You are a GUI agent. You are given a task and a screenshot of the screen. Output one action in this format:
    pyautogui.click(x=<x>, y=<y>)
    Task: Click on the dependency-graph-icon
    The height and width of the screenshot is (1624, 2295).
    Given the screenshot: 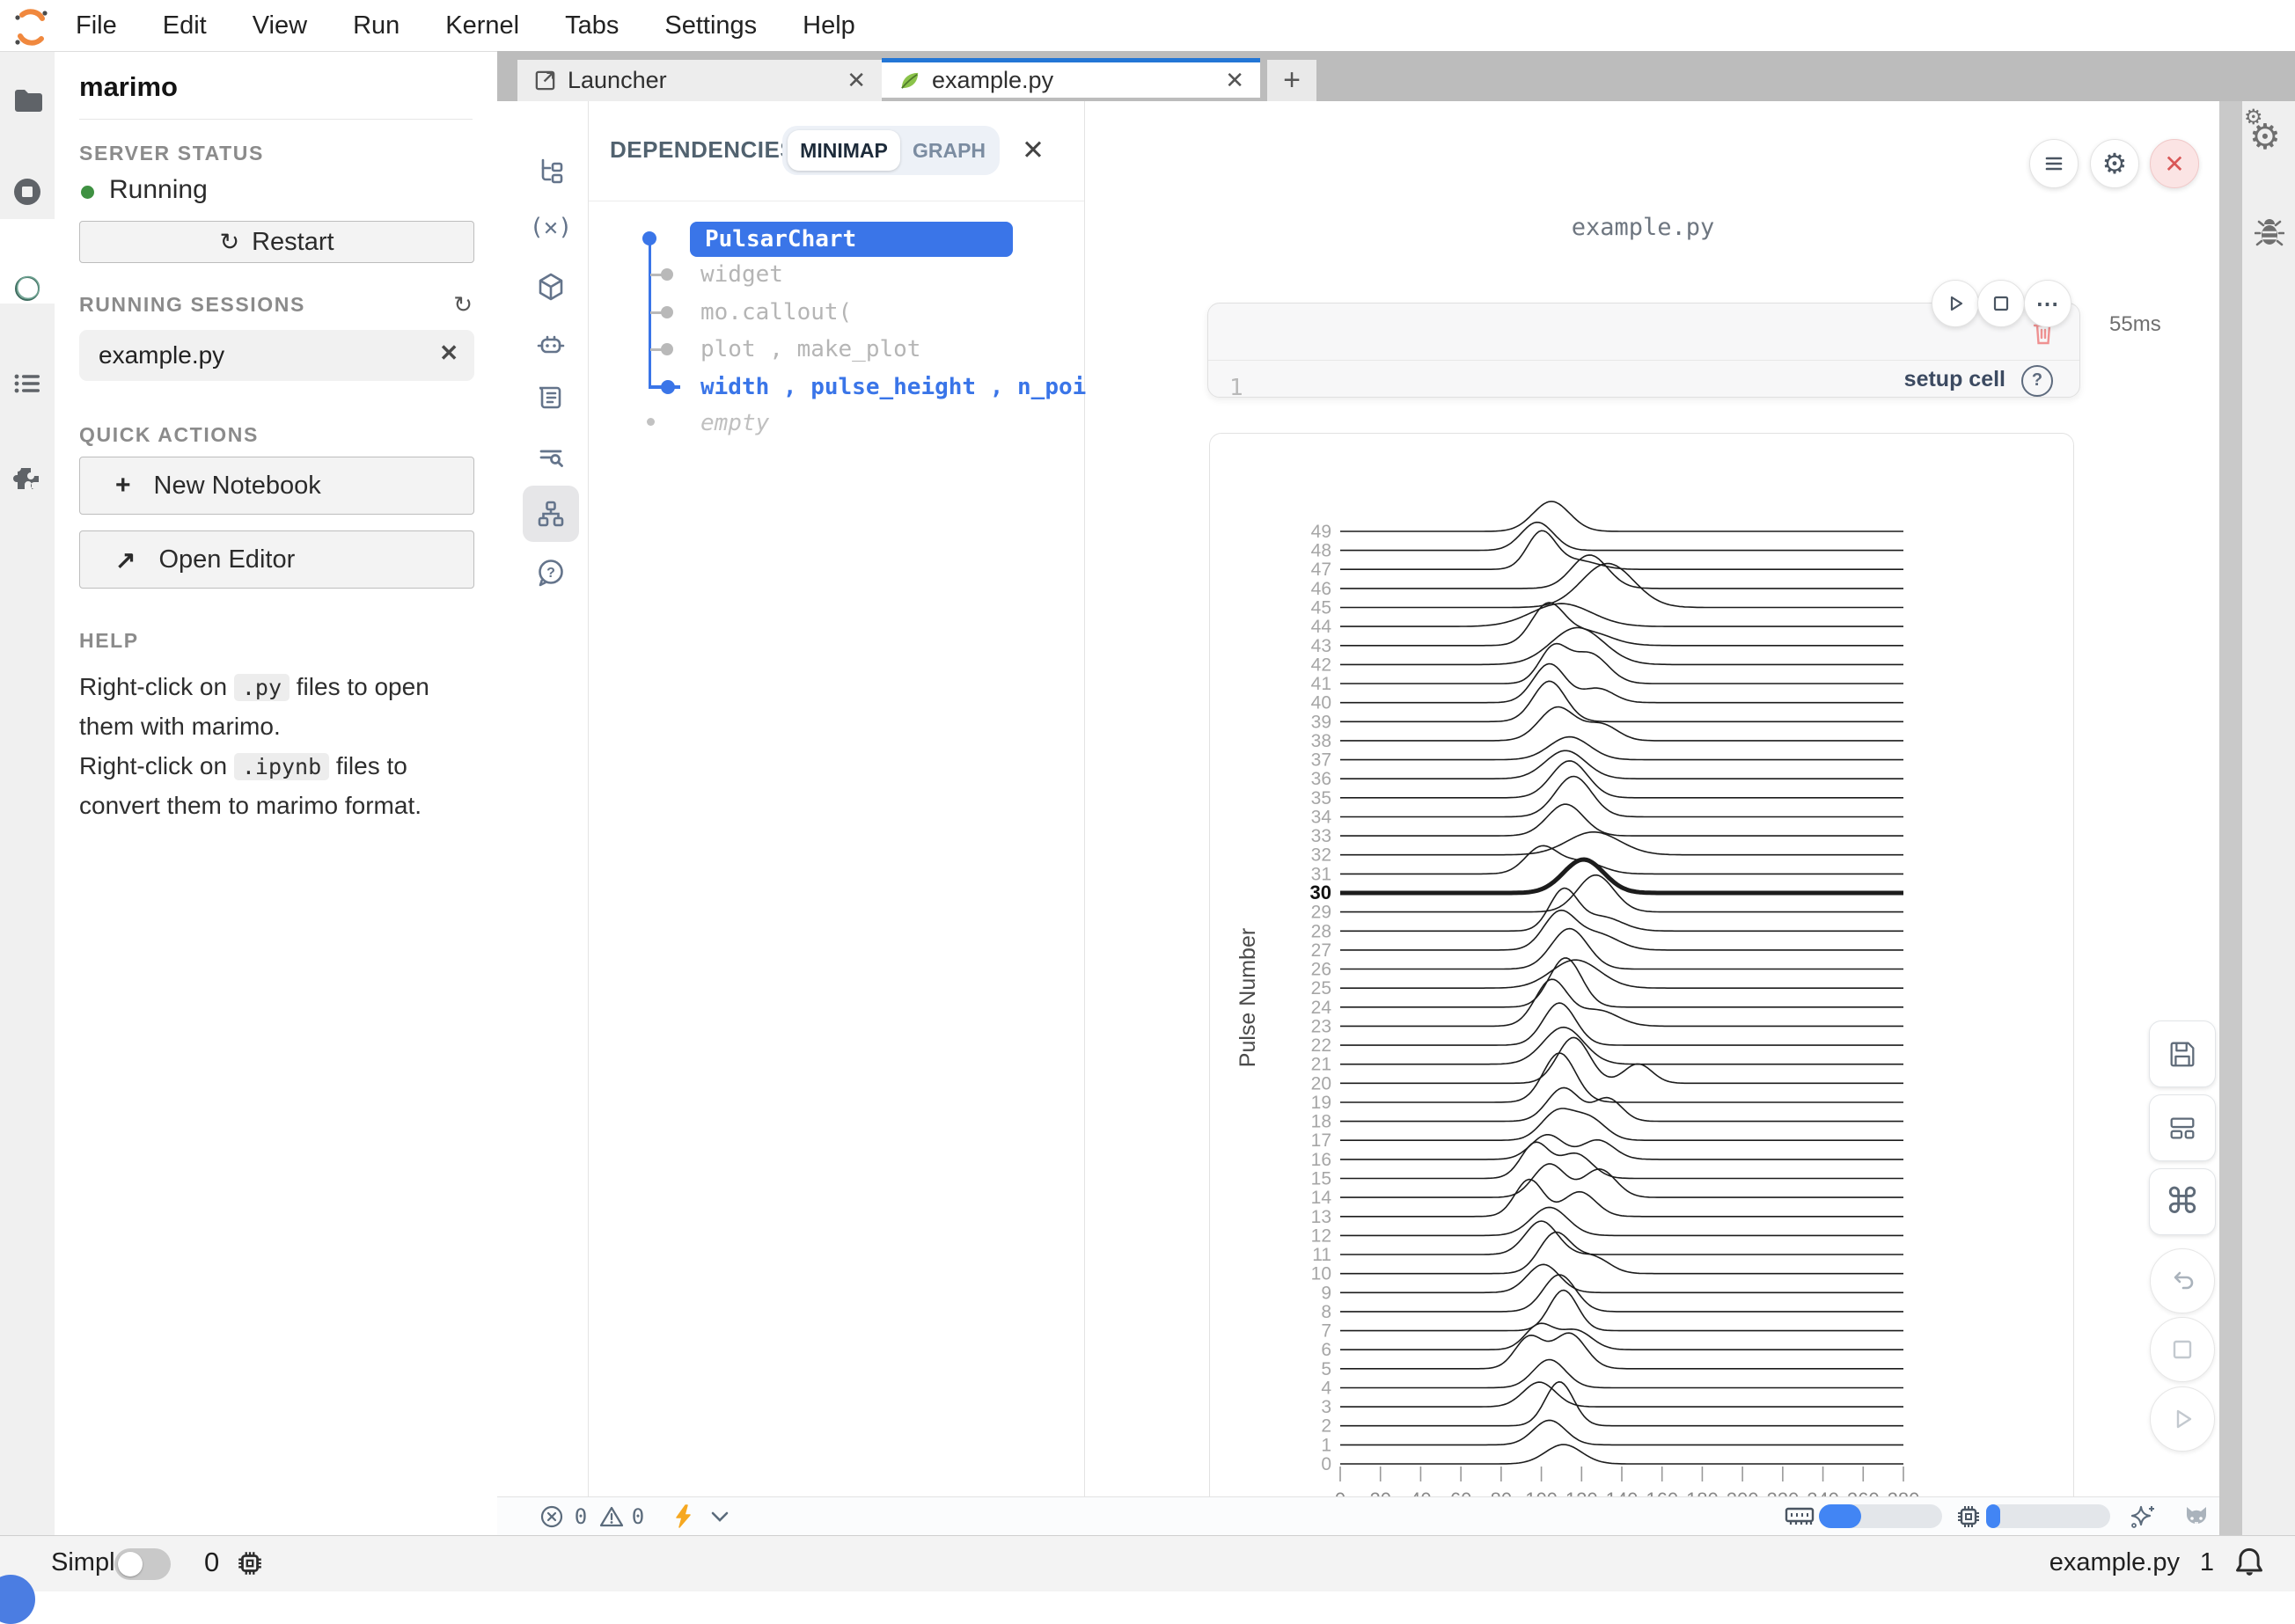 What is the action you would take?
    pyautogui.click(x=551, y=514)
    